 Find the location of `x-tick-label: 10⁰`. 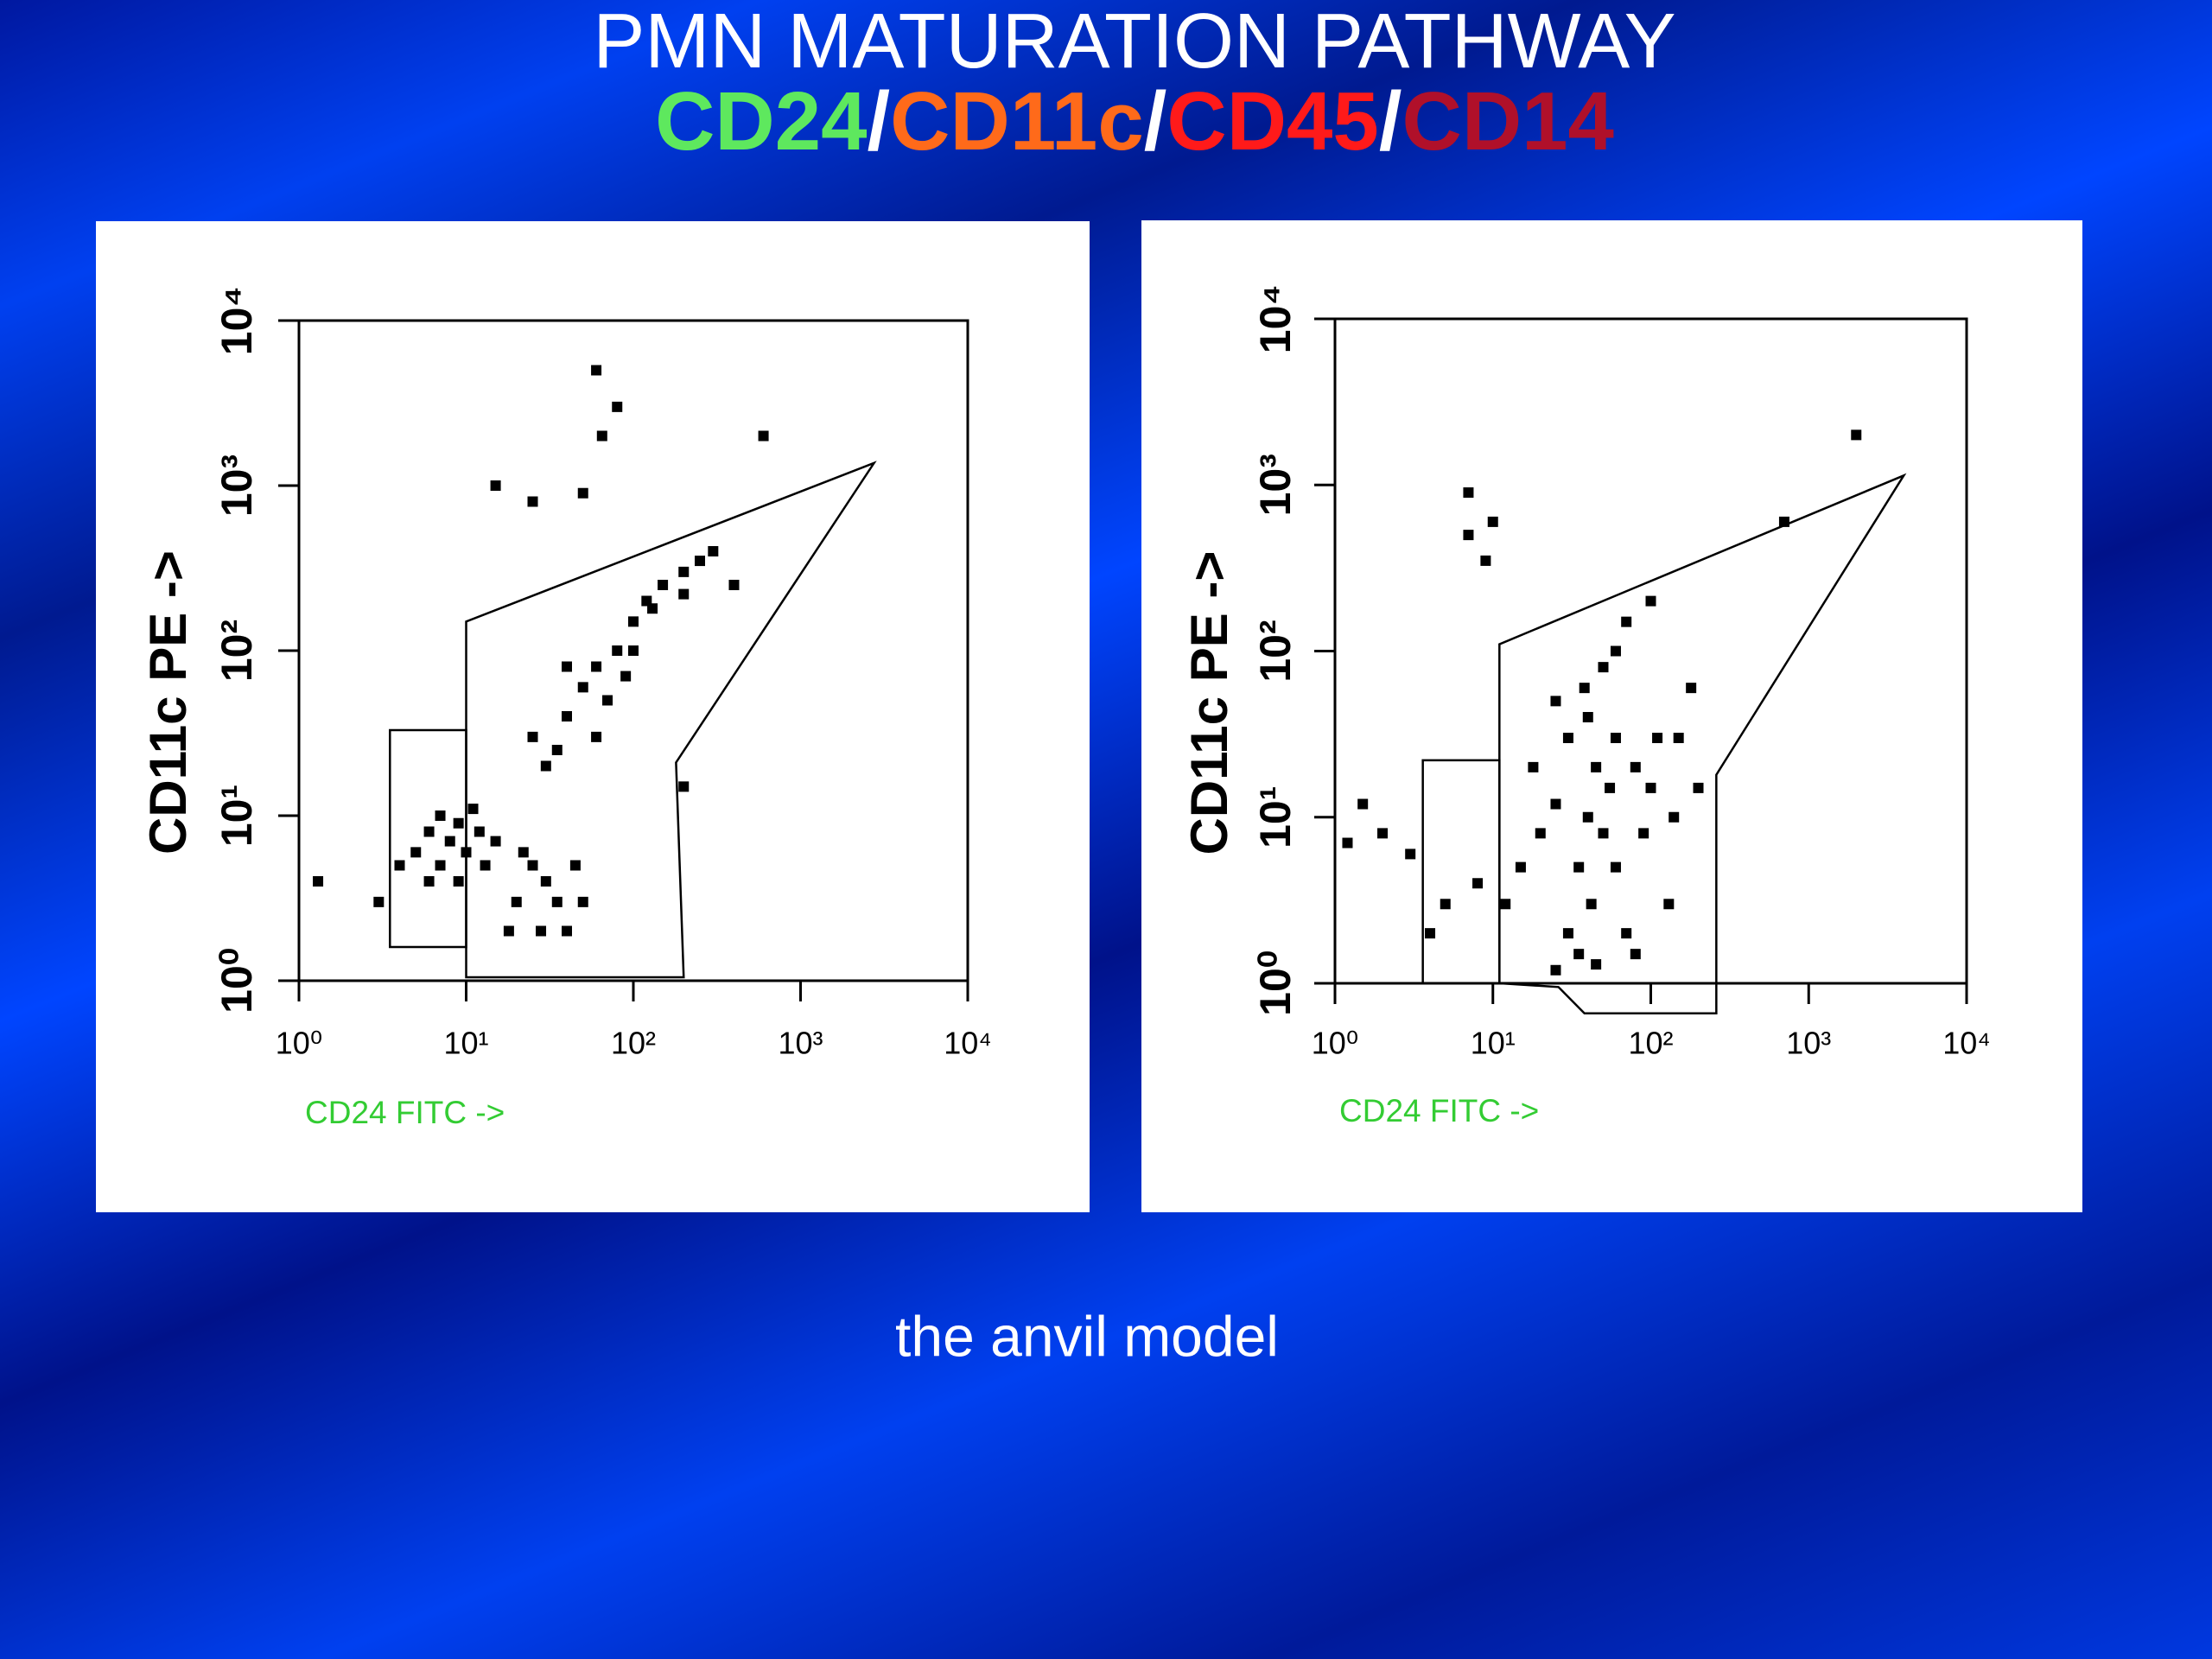

x-tick-label: 10⁰ is located at coordinates (1335, 1043).